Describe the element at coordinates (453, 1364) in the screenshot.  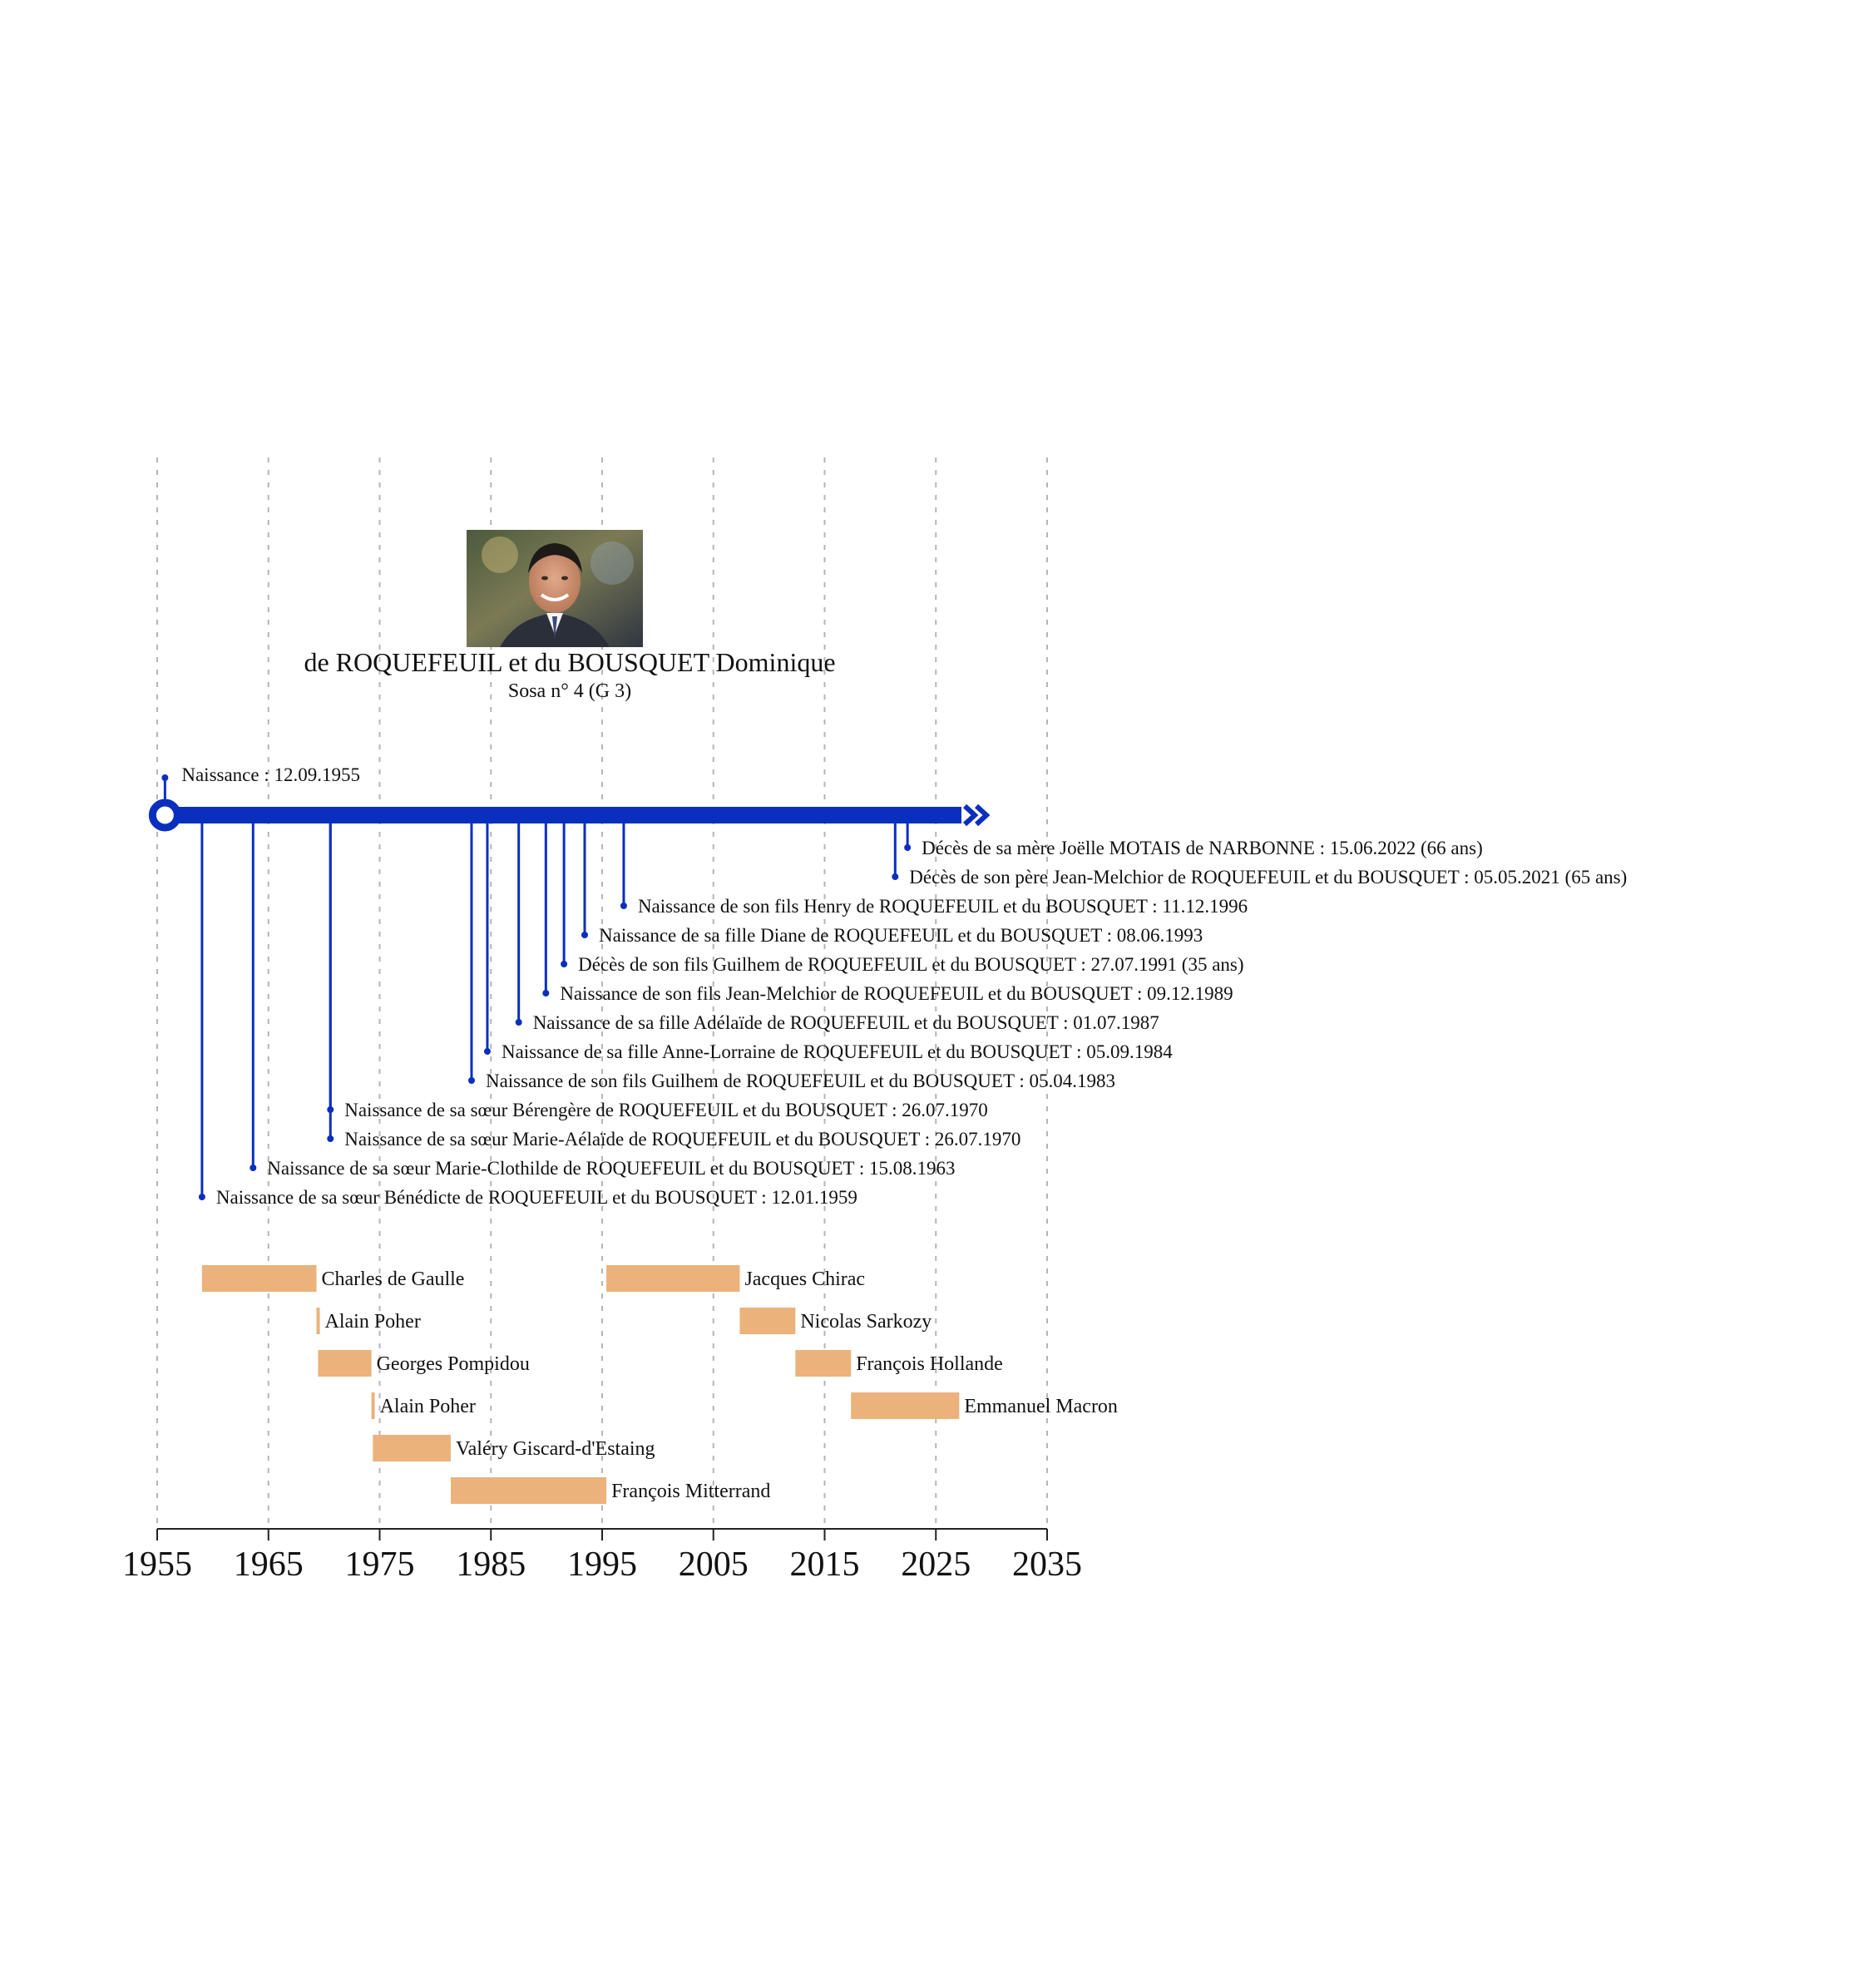
I see `president-label: Georges Pompidou` at that location.